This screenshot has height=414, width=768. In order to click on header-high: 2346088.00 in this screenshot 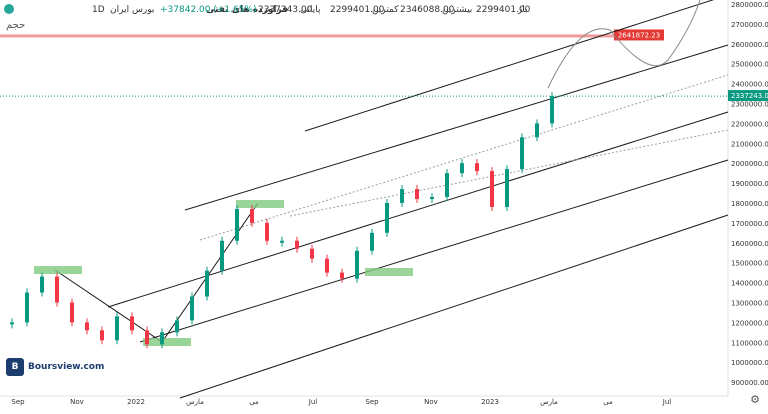, I will do `click(427, 10)`.